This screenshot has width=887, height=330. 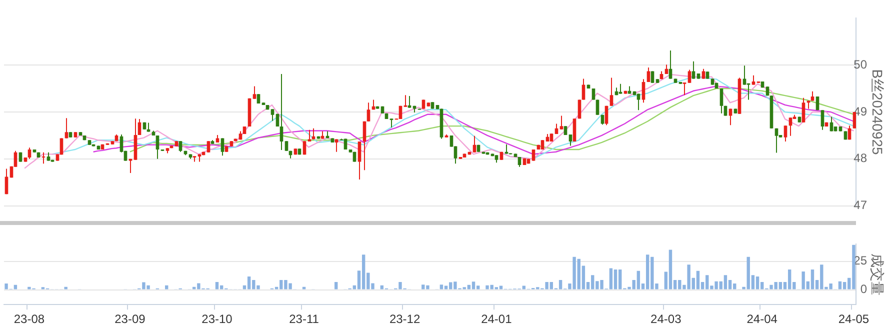 I want to click on x-tick-label: 23-12, so click(x=404, y=319).